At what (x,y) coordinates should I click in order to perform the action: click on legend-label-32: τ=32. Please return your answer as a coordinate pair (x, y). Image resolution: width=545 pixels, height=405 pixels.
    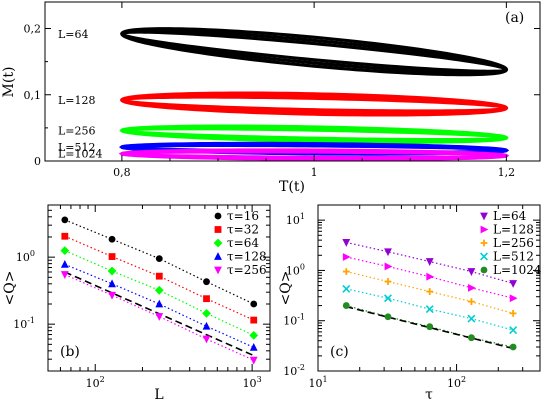
    Looking at the image, I should click on (243, 230).